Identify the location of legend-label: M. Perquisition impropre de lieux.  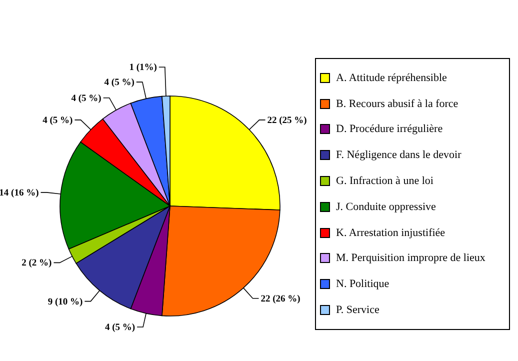
(411, 258).